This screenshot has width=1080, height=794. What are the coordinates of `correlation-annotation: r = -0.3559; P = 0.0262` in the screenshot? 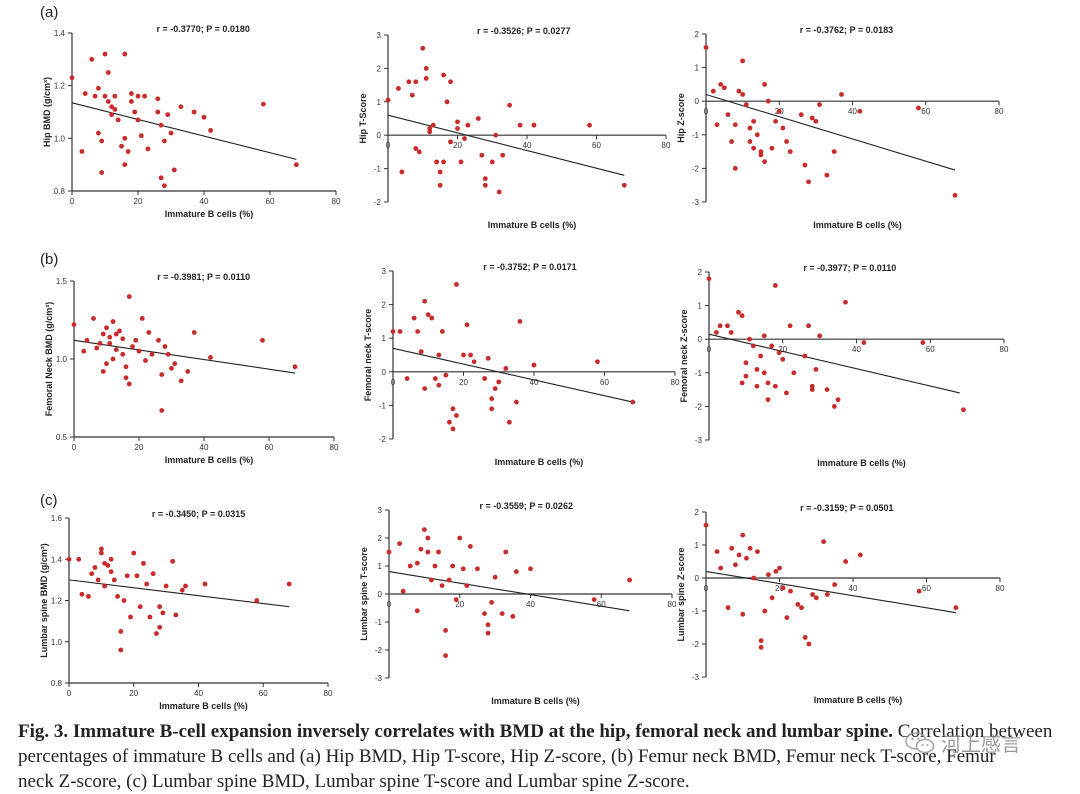 It's located at (526, 506).